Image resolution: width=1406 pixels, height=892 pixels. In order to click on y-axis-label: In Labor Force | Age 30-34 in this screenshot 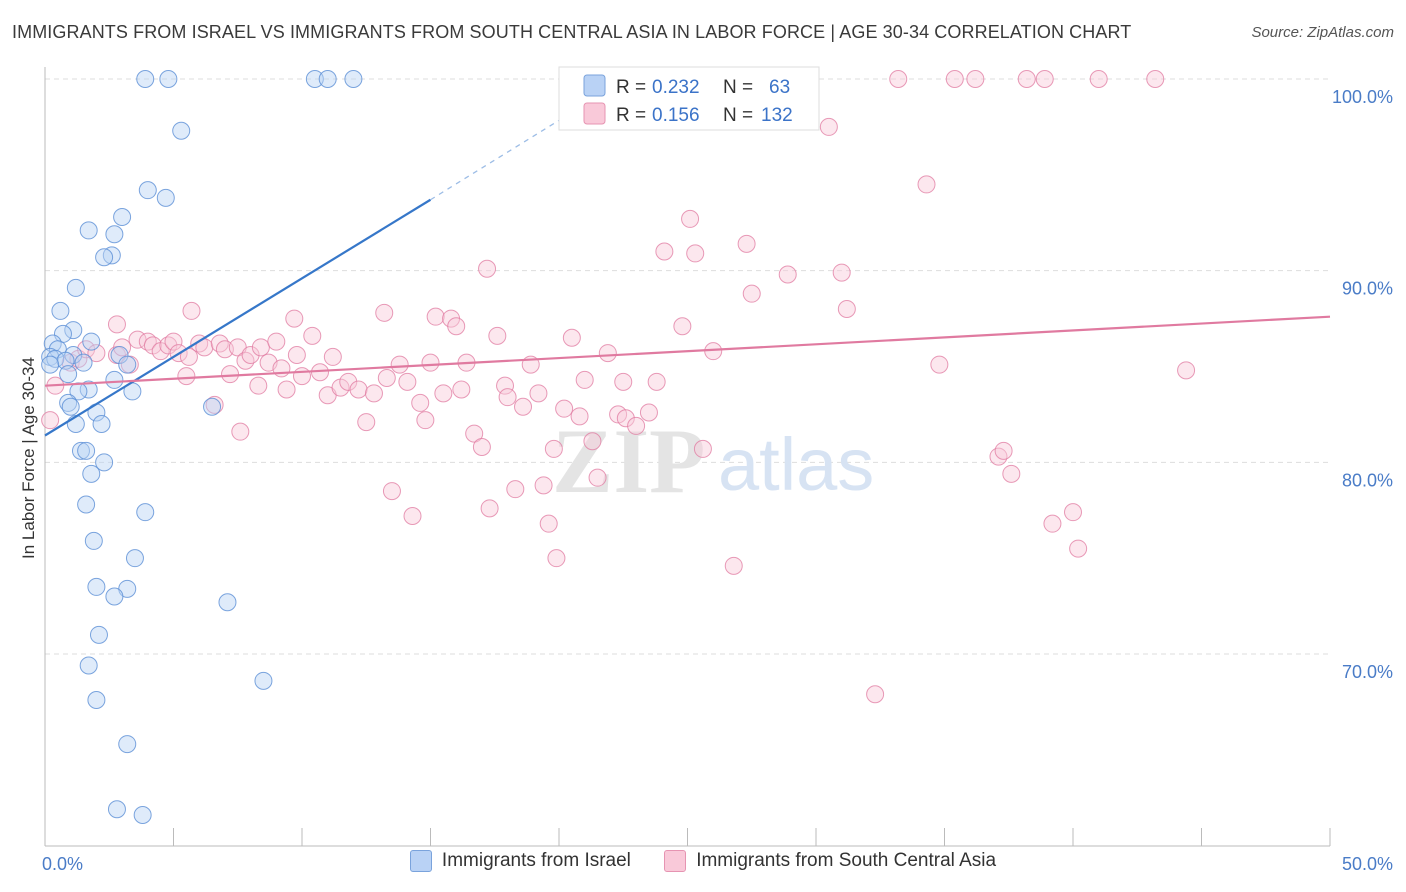, I will do `click(28, 458)`.